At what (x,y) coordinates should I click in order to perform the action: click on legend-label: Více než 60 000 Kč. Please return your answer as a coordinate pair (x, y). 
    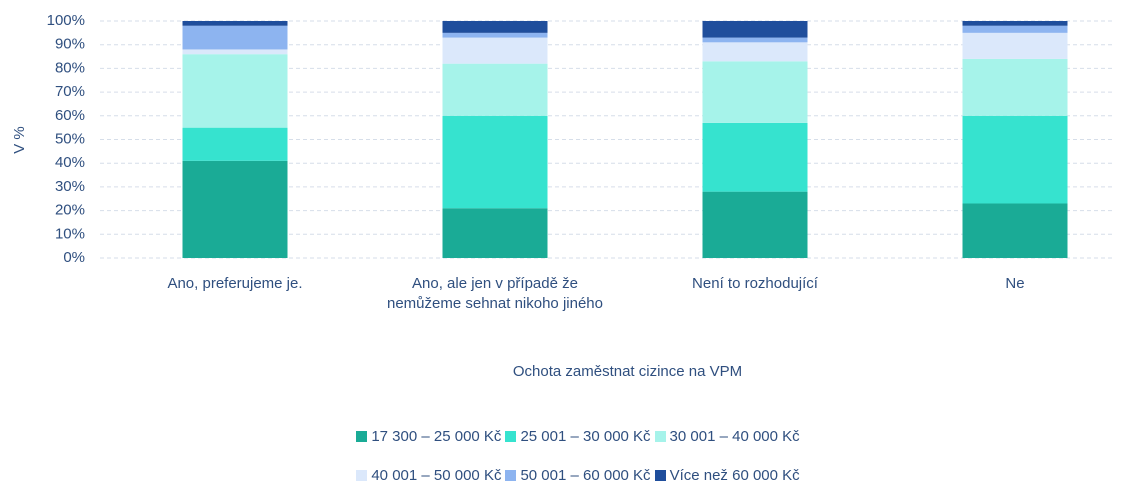
    Looking at the image, I should click on (734, 475).